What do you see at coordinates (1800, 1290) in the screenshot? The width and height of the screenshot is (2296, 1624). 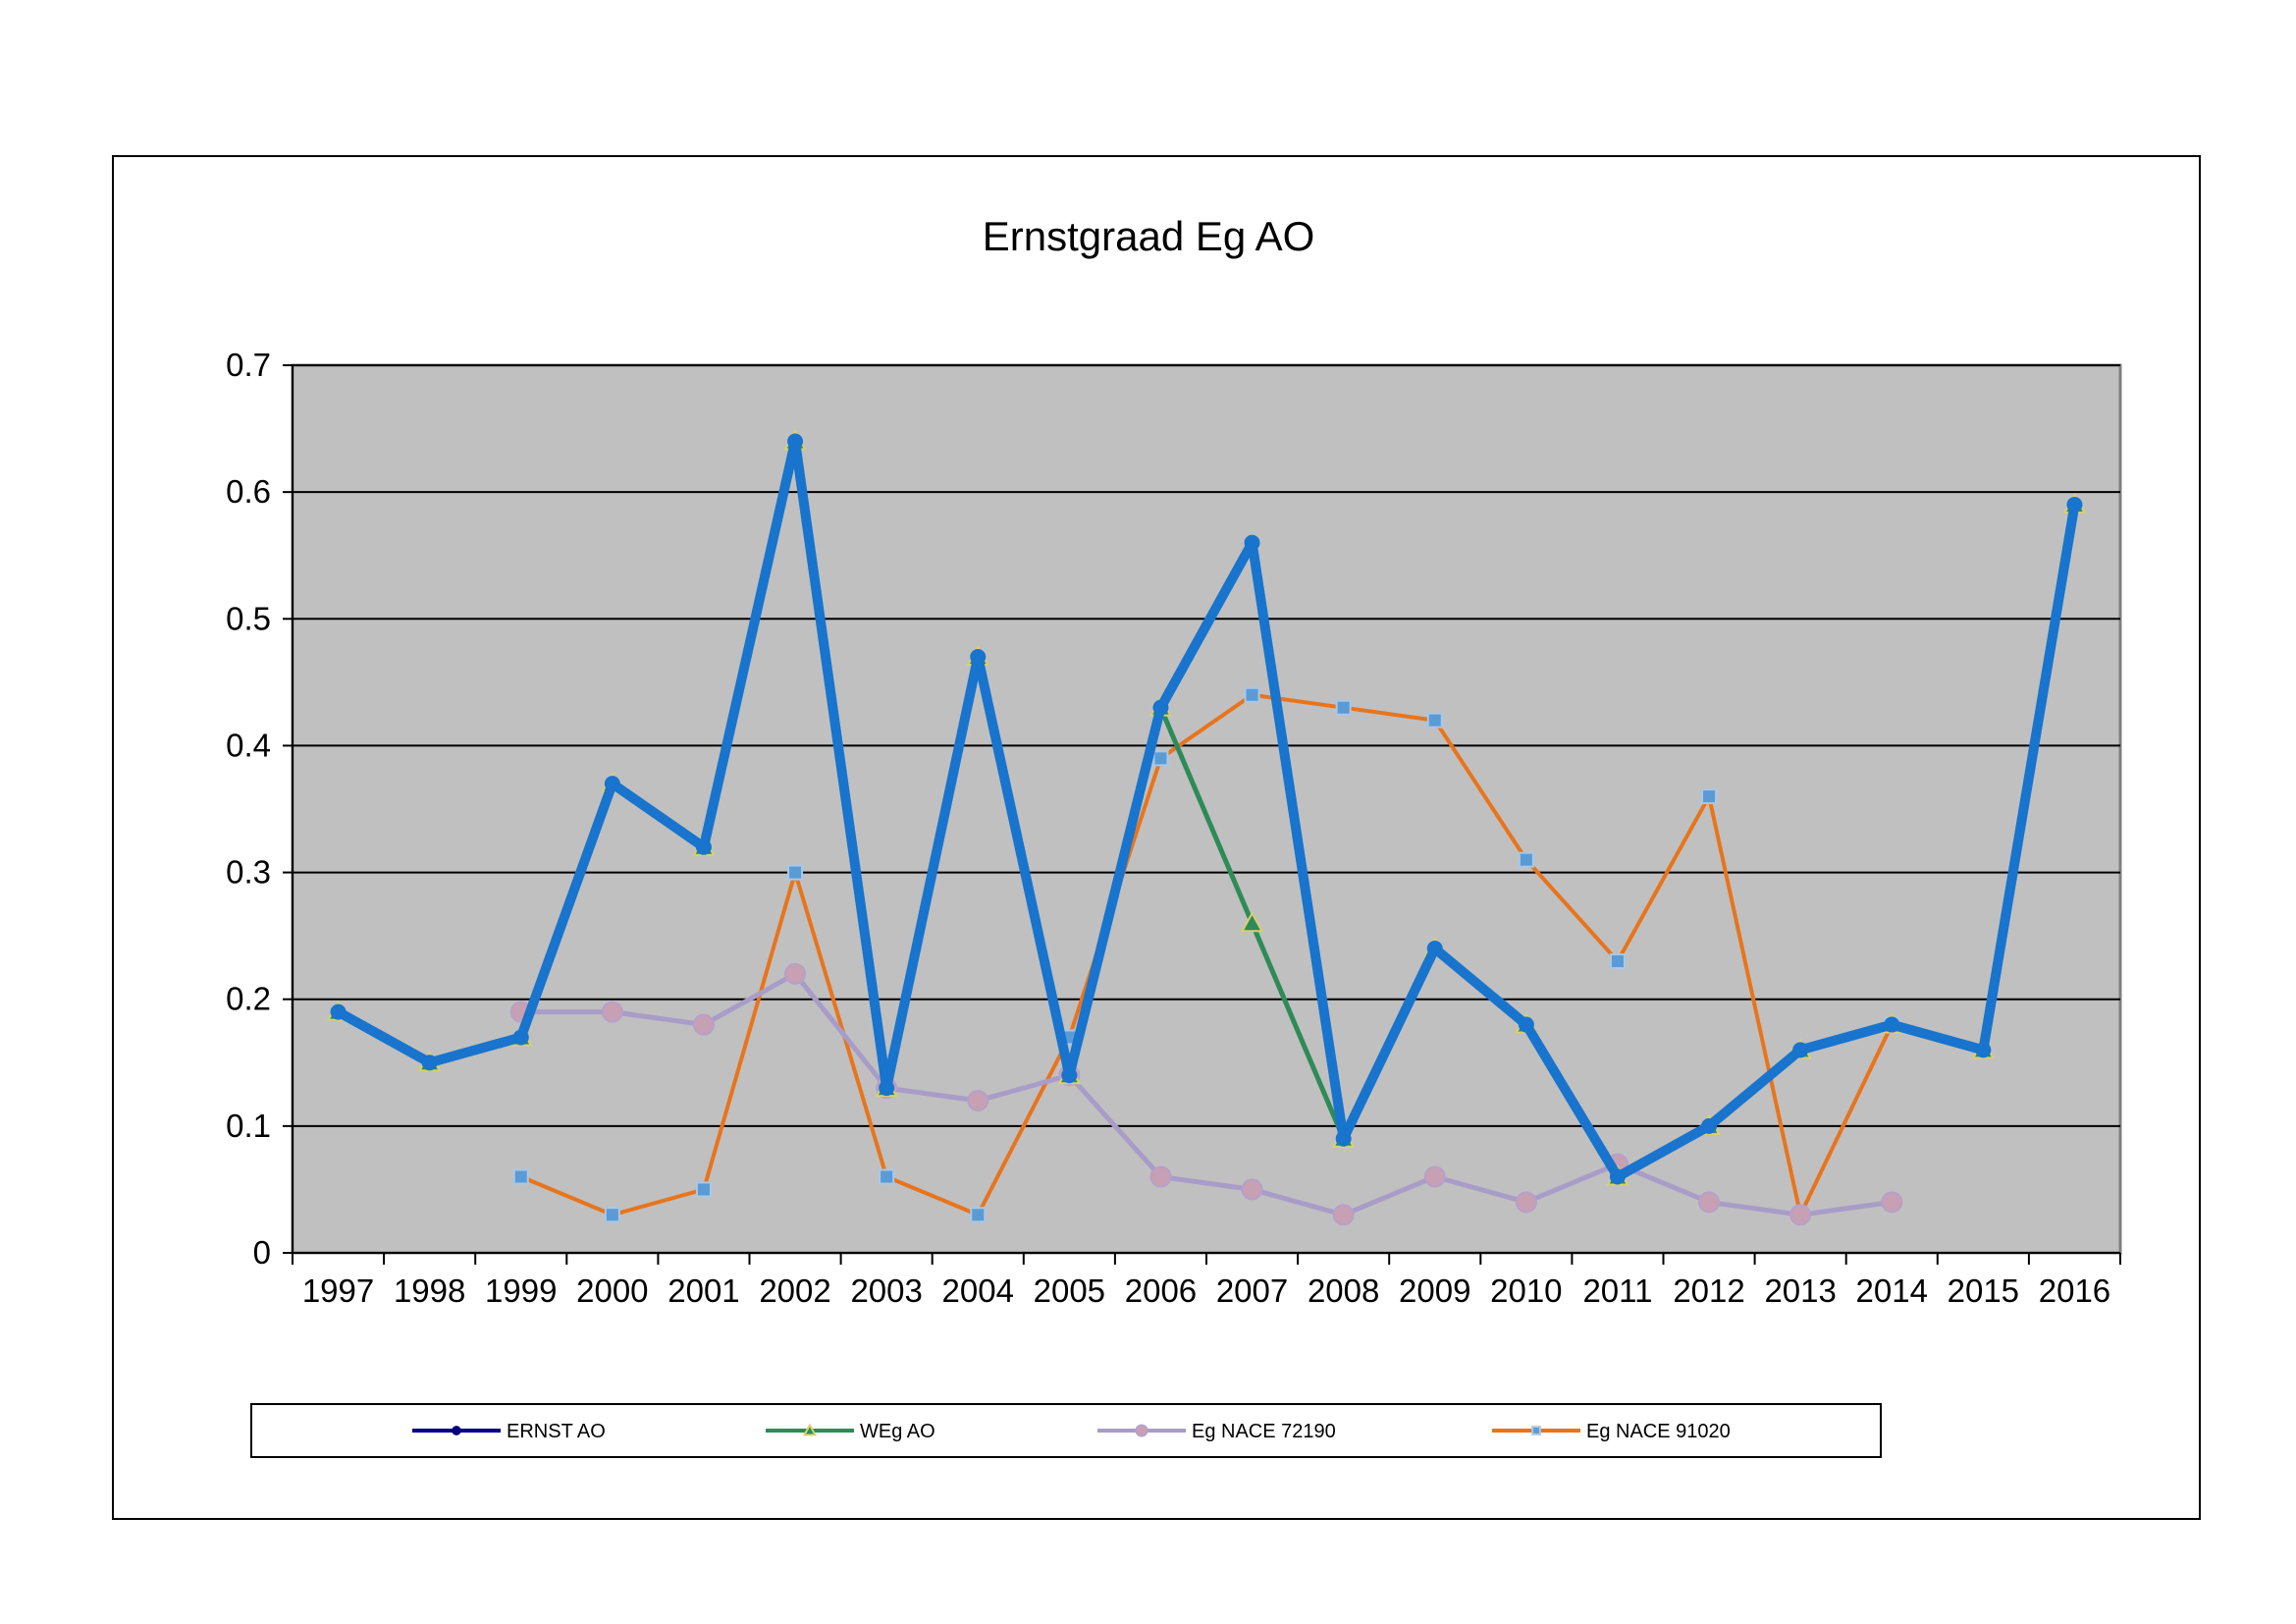 I see `x-tick-label: 2013` at bounding box center [1800, 1290].